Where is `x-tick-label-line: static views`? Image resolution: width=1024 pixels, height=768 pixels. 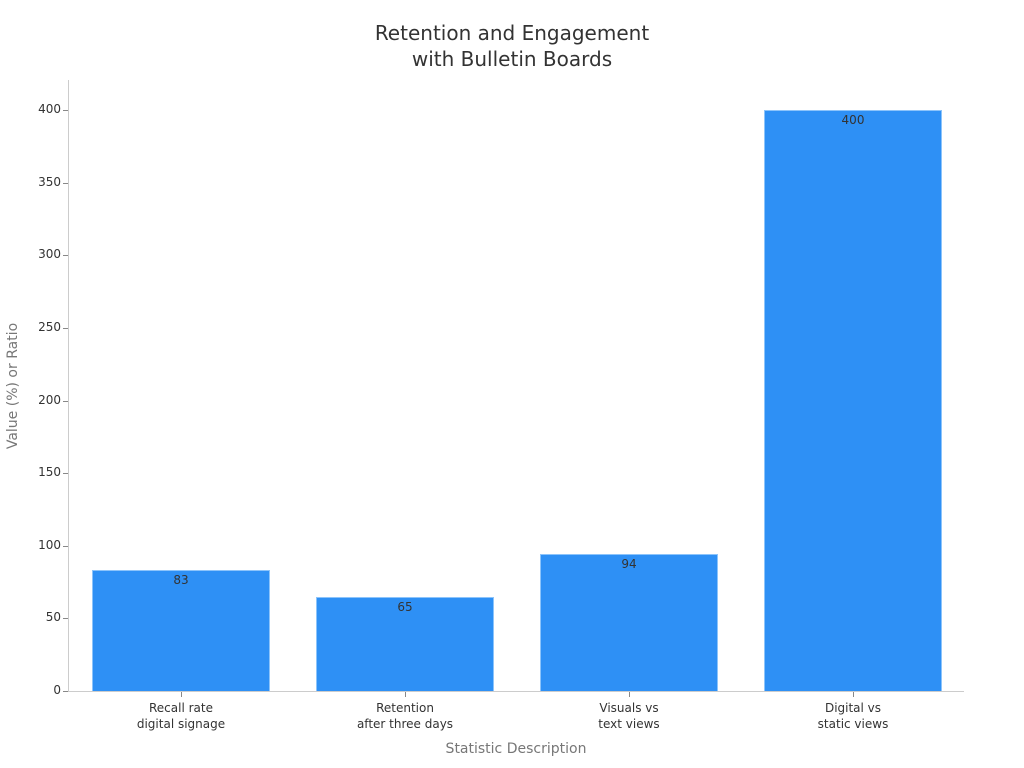 x-tick-label-line: static views is located at coordinates (853, 724).